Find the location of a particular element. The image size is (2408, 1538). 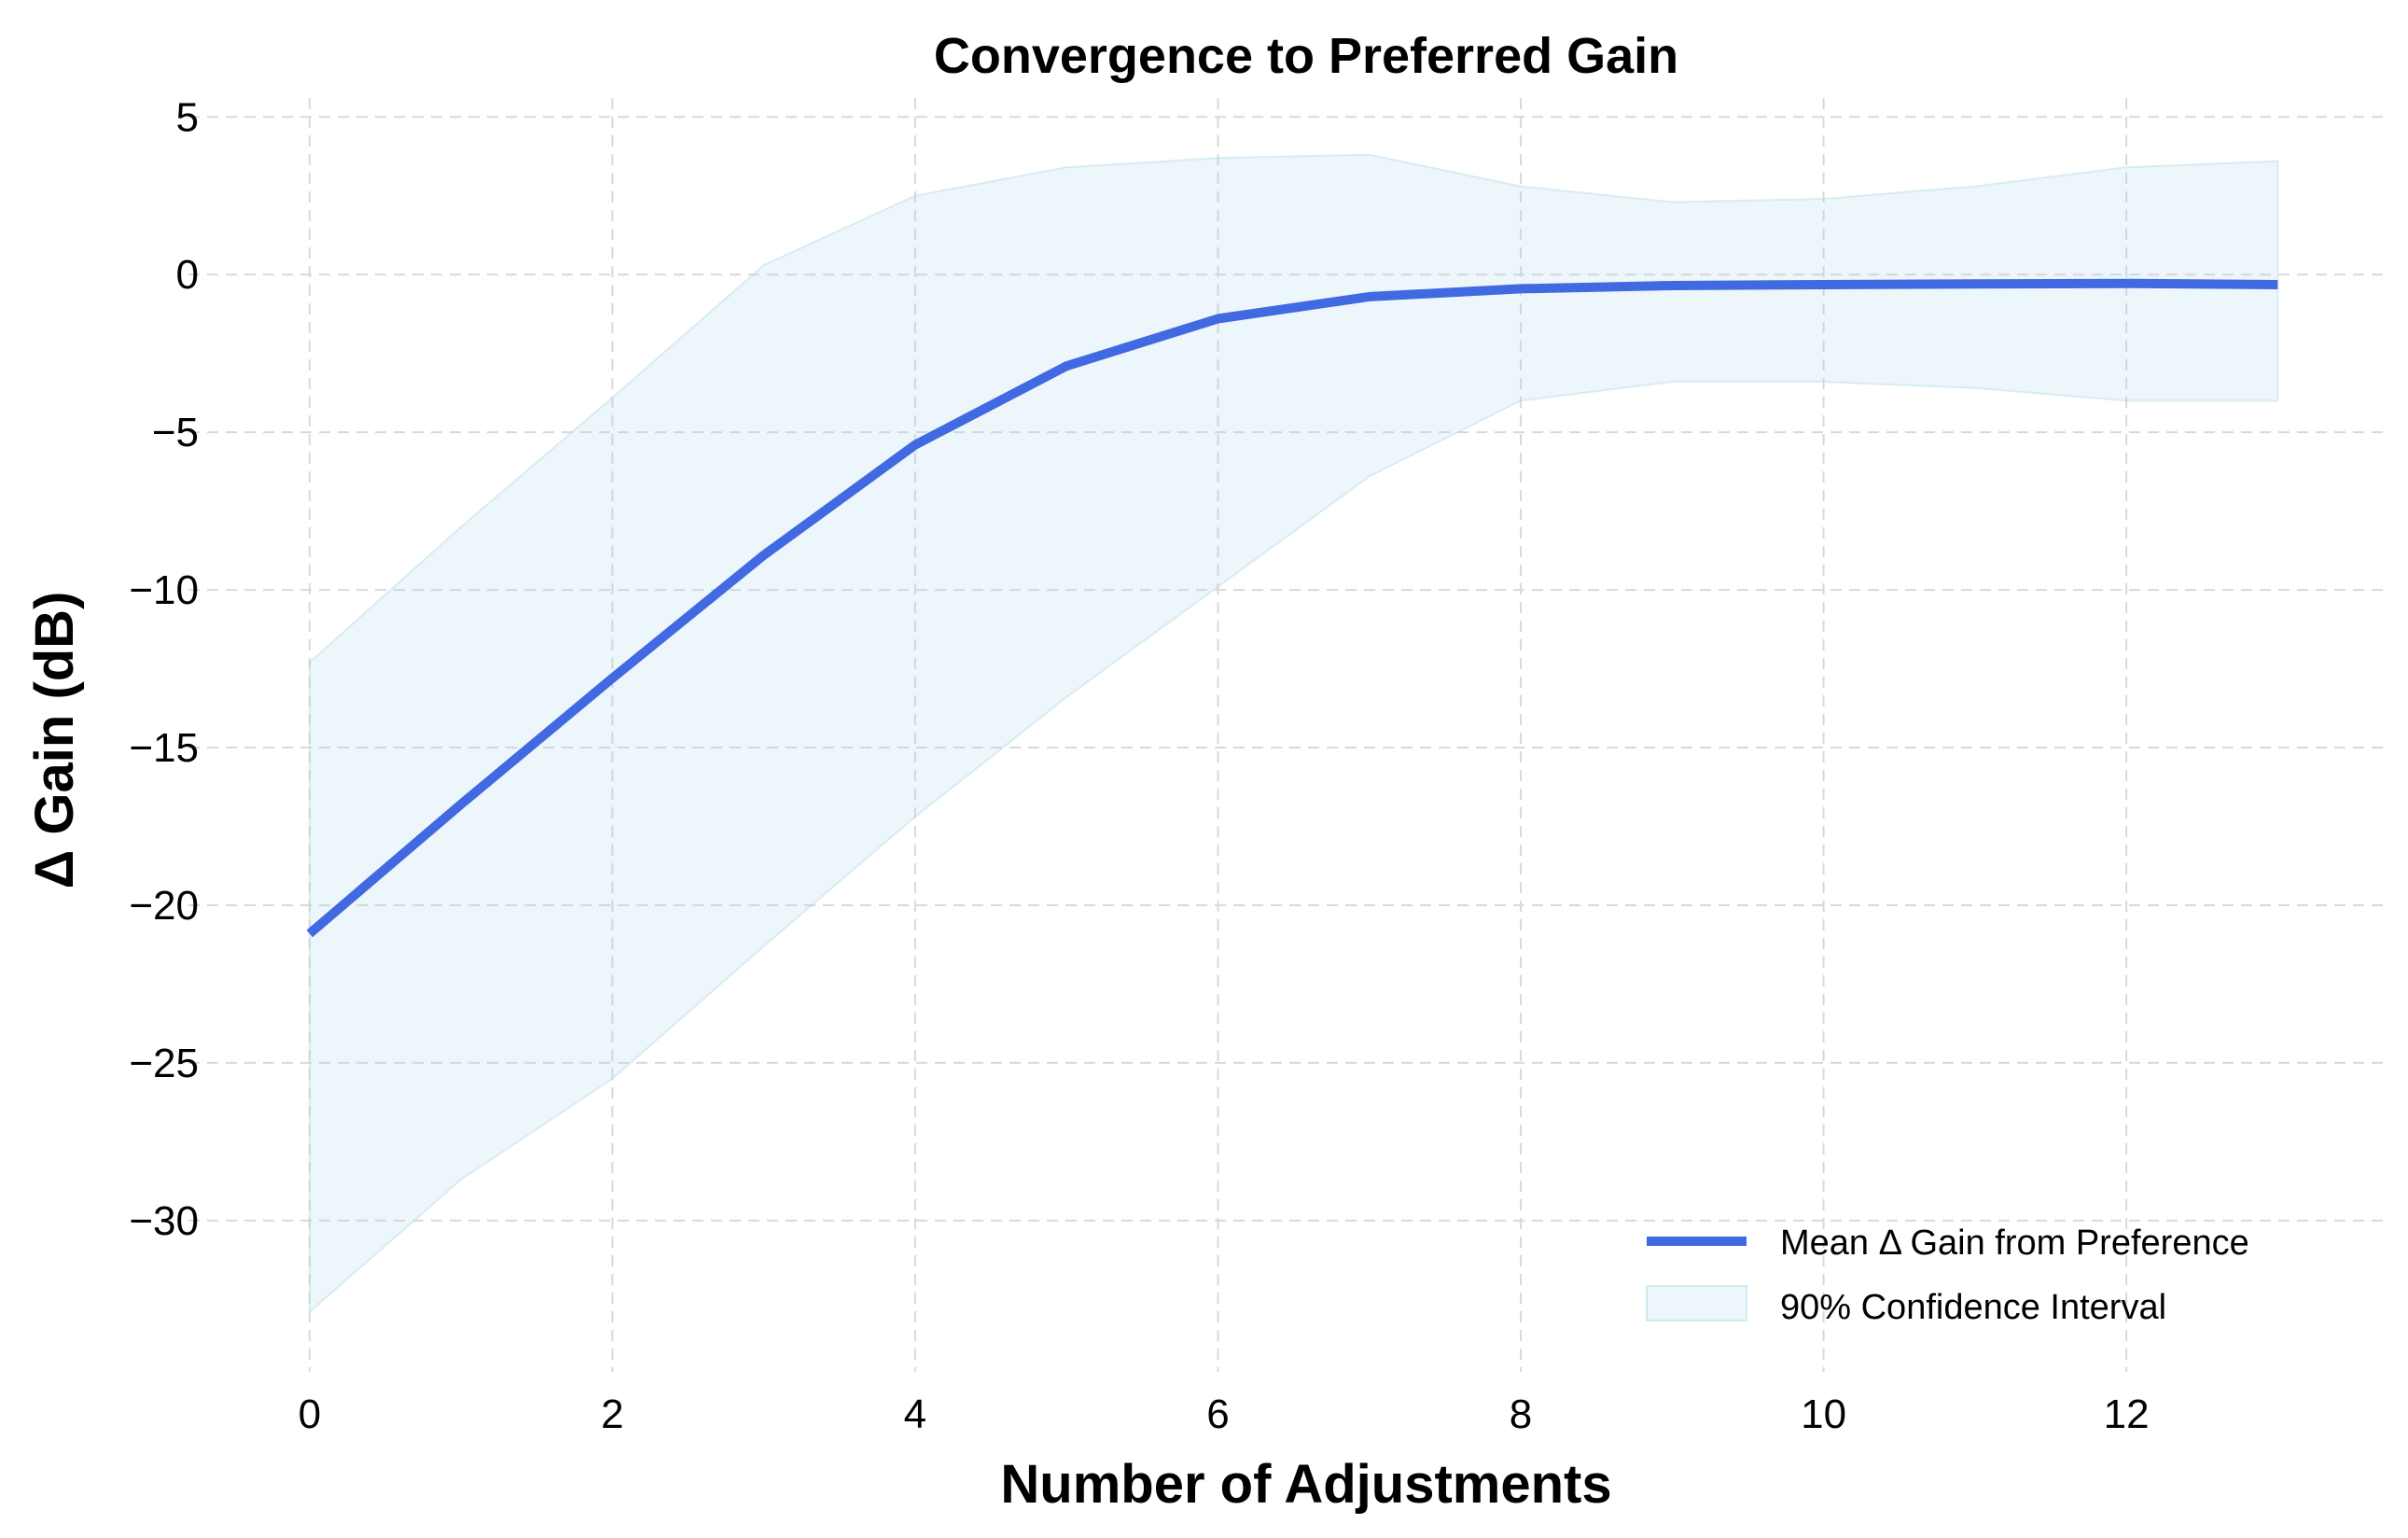

x-tick-label: 0 is located at coordinates (310, 1414).